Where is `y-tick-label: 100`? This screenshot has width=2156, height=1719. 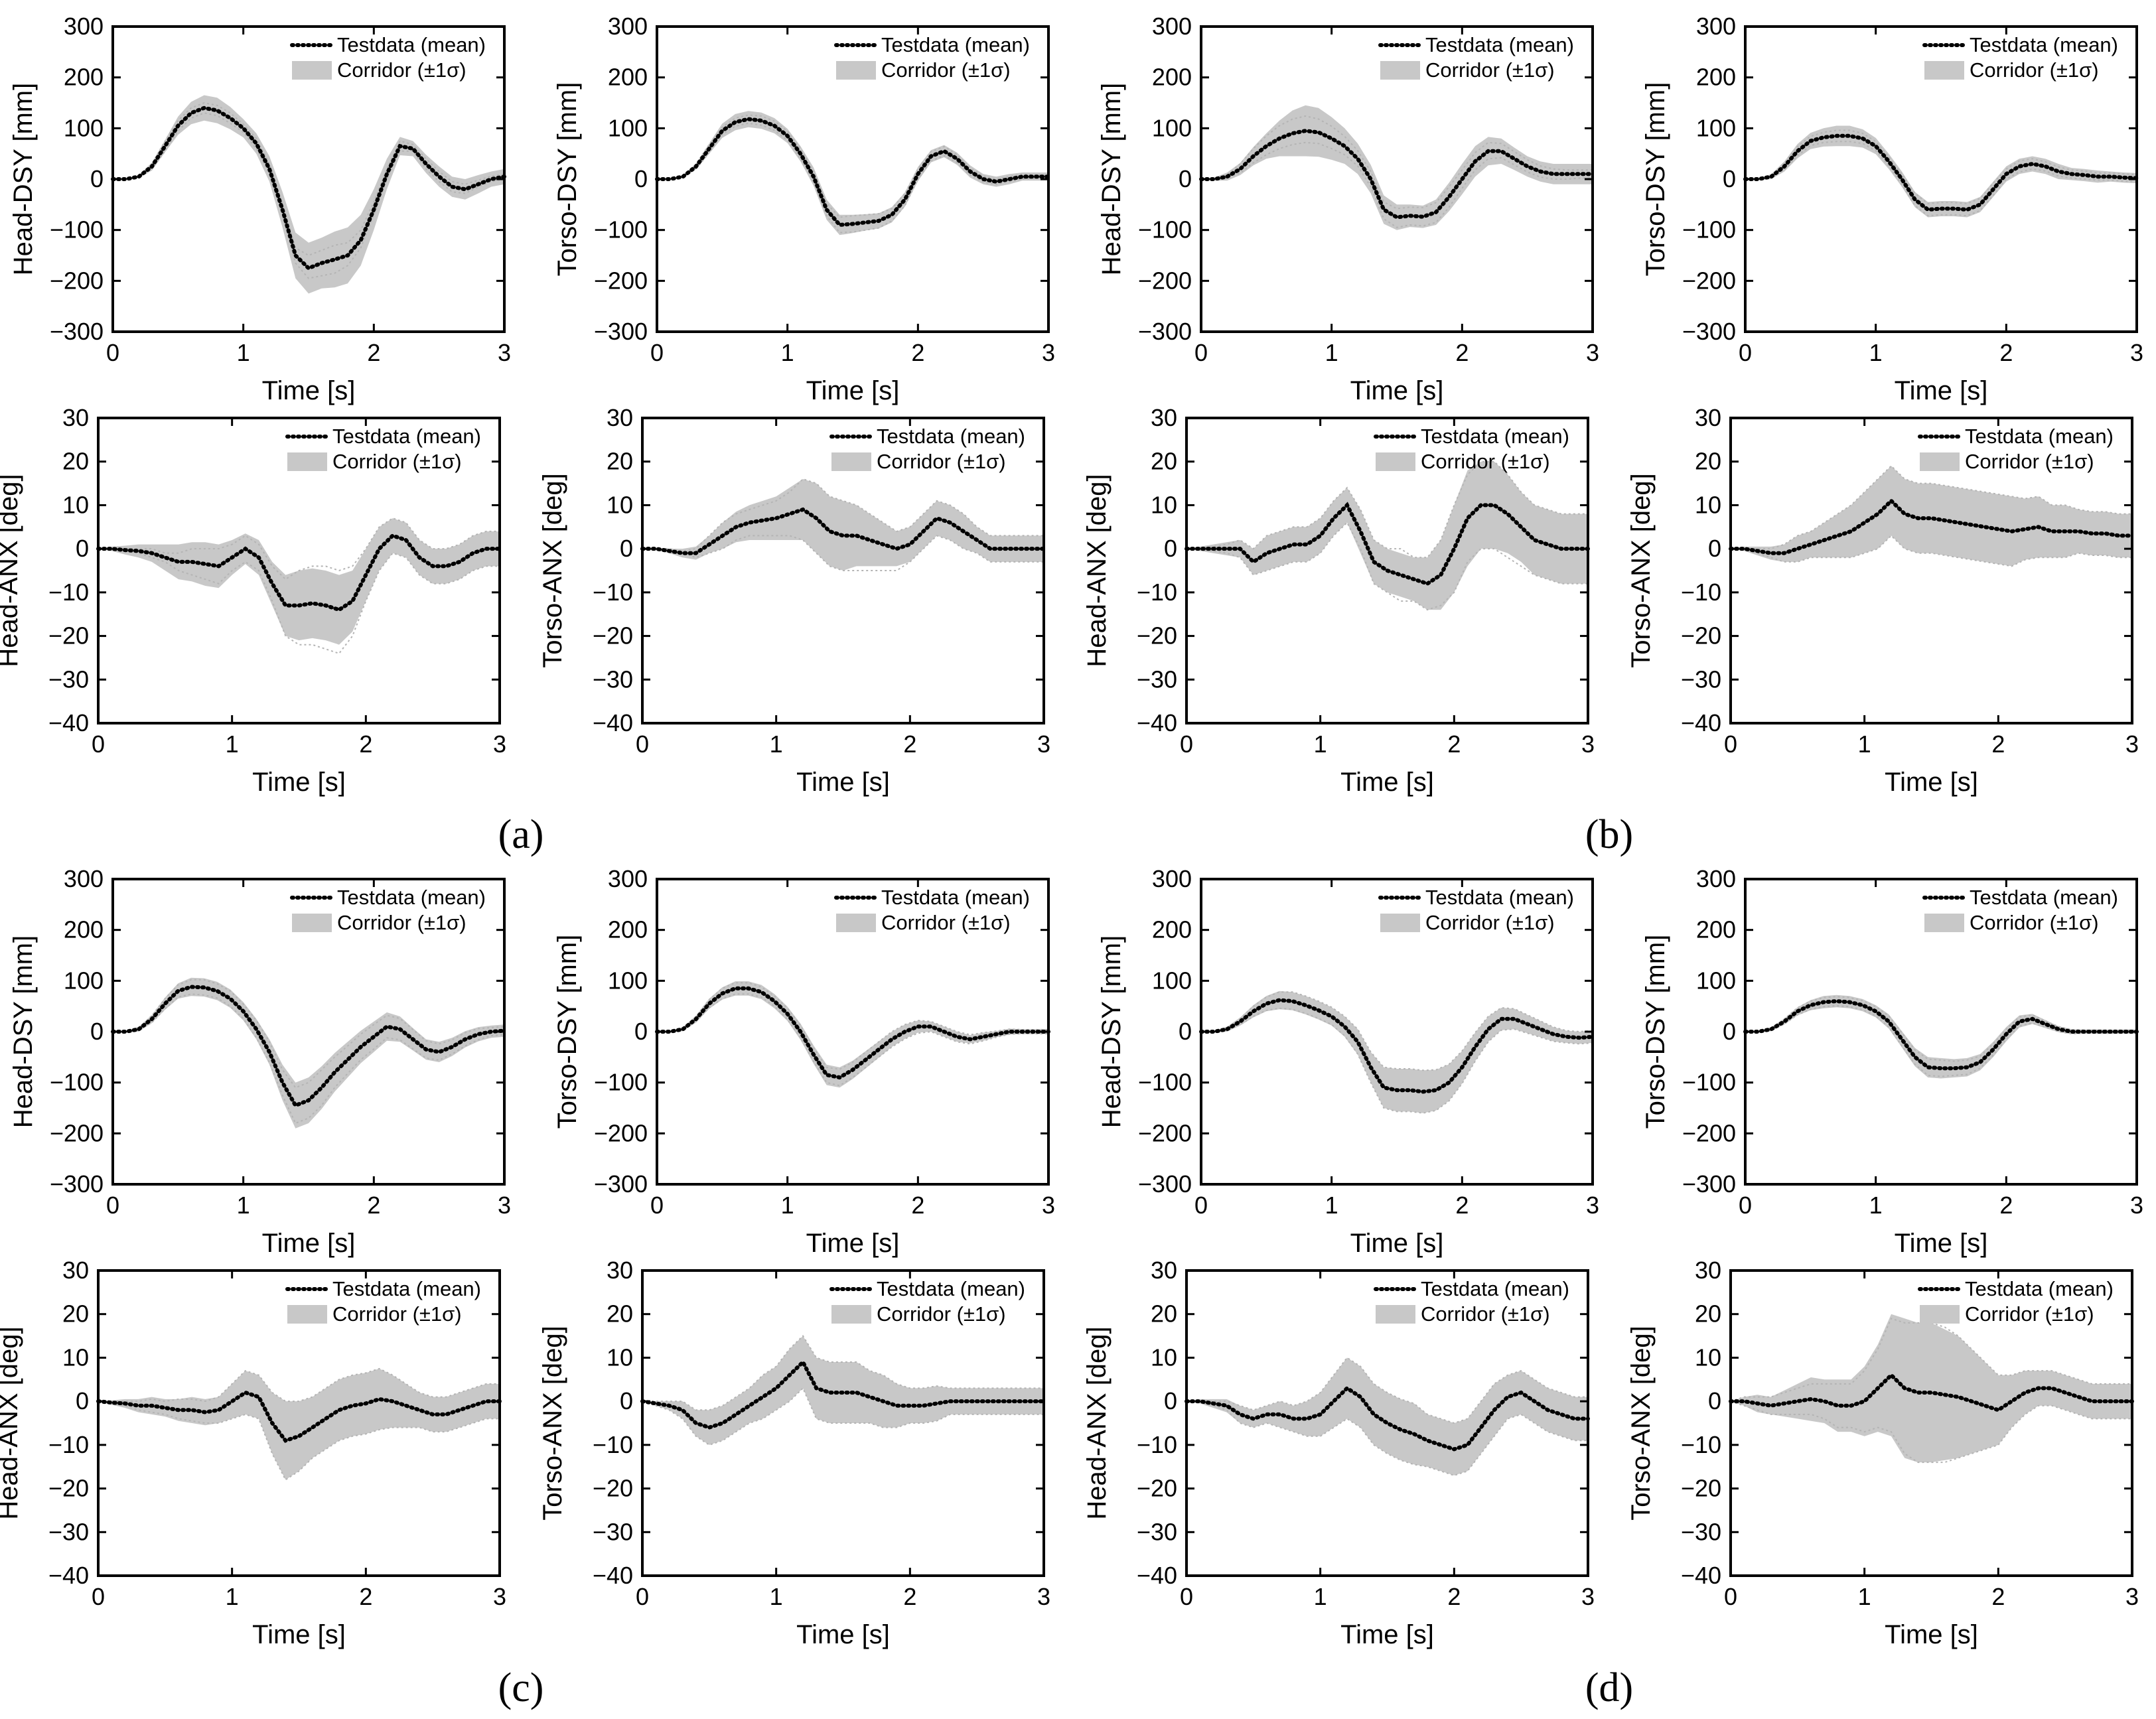 y-tick-label: 100 is located at coordinates (1172, 127).